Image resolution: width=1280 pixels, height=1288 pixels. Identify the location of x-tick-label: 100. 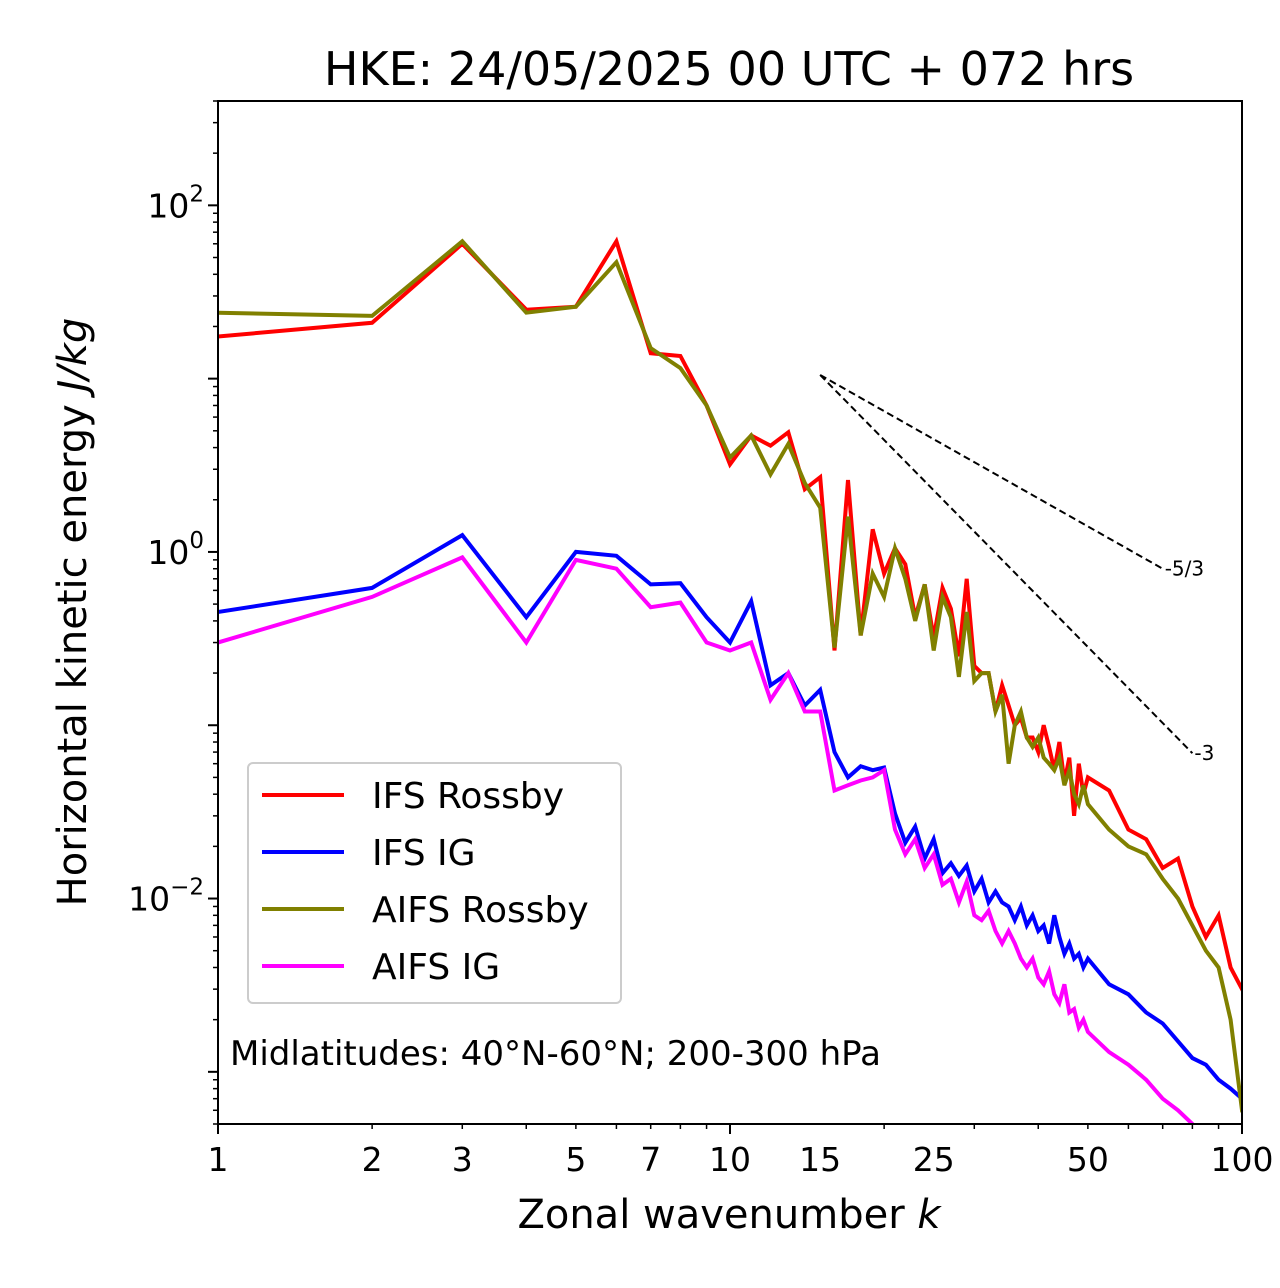
(1242, 1159).